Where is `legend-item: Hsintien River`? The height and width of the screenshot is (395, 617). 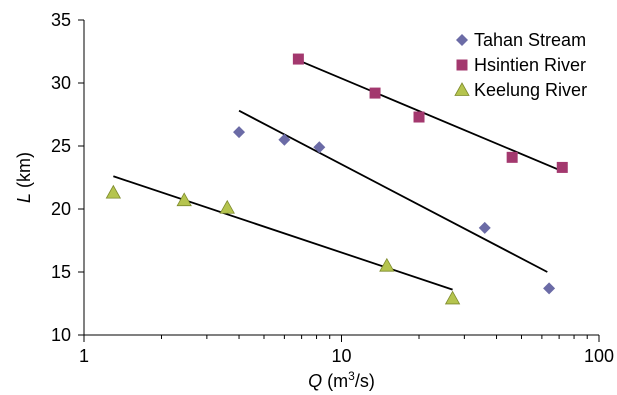
legend-item: Hsintien River is located at coordinates (521, 65).